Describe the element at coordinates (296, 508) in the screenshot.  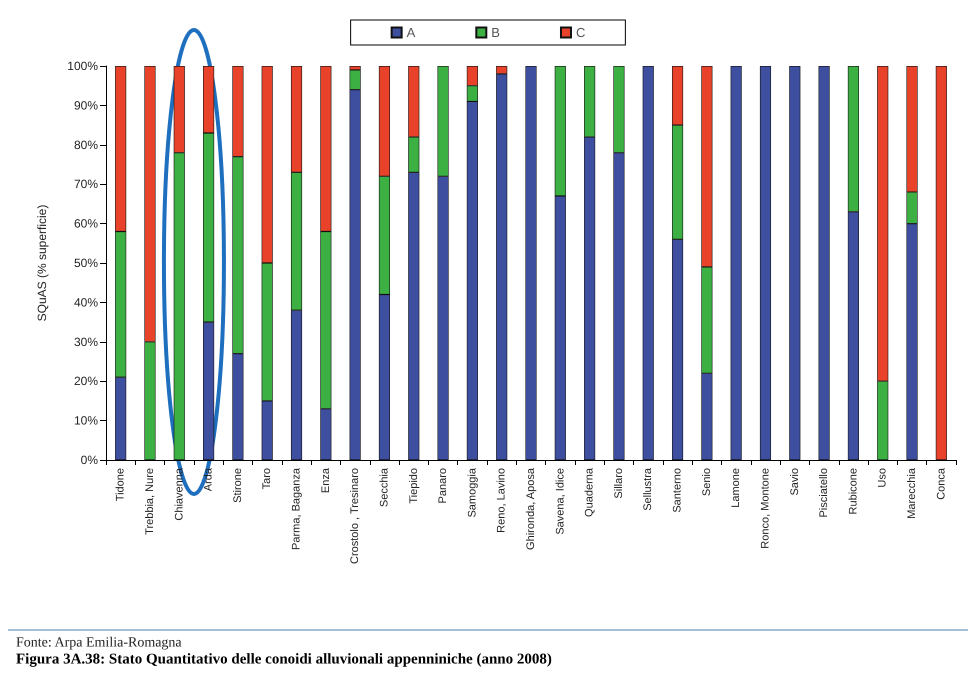
I see `x-tick-label: Parma, Baganza` at that location.